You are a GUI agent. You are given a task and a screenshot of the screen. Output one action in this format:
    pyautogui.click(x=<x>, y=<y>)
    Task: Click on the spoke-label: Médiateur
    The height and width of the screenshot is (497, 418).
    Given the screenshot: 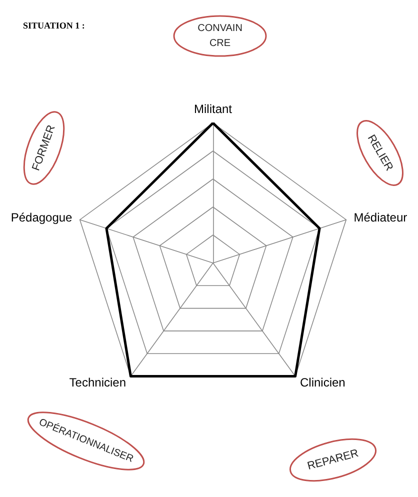 What is the action you would take?
    pyautogui.click(x=381, y=217)
    